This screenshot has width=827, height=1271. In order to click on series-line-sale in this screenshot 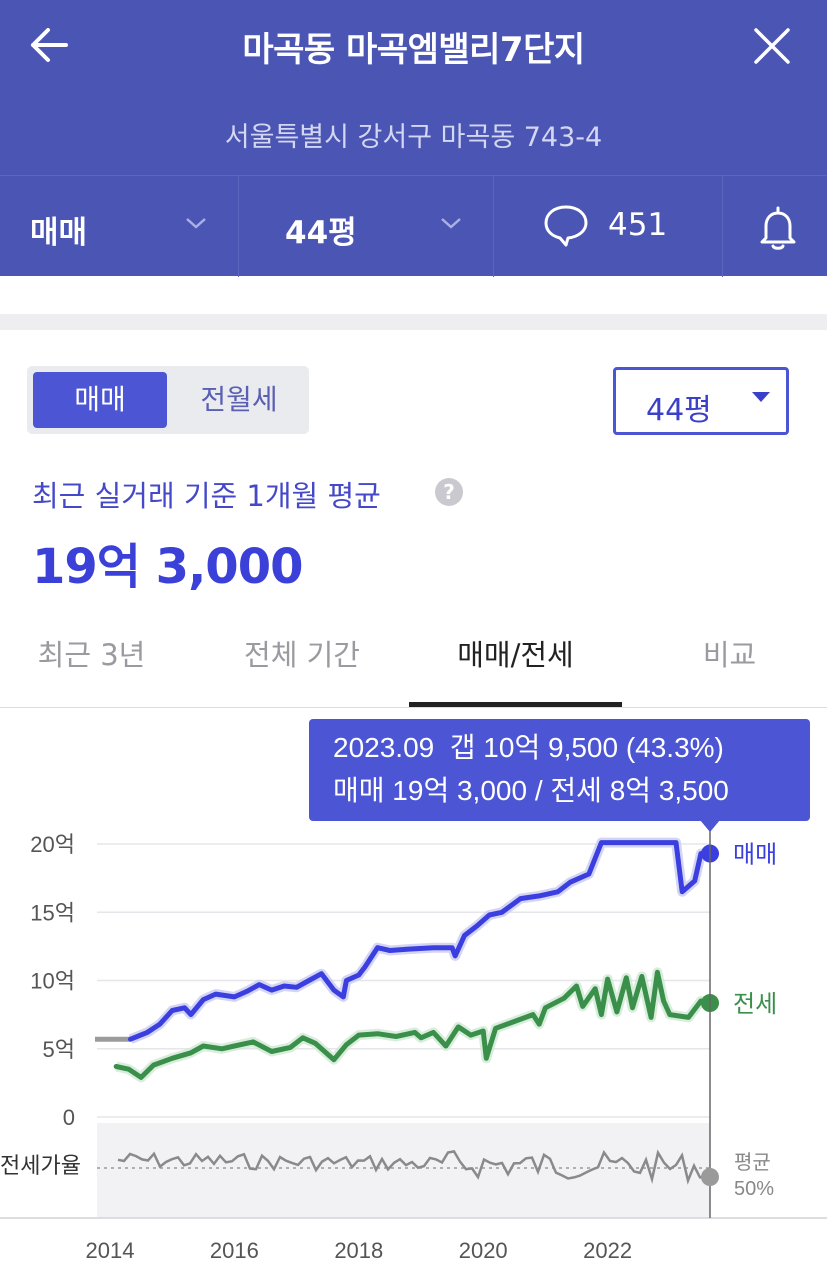, I will do `click(423, 941)`.